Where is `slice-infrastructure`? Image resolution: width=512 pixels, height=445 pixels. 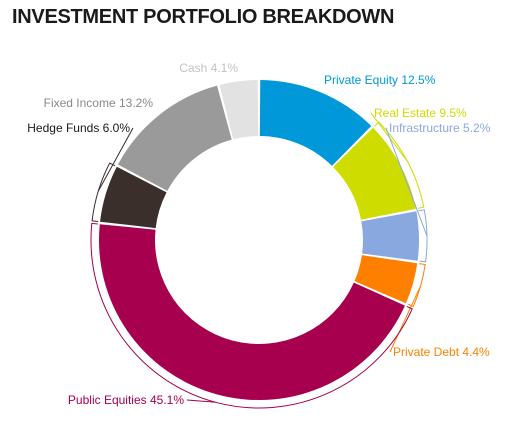 slice-infrastructure is located at coordinates (390, 236).